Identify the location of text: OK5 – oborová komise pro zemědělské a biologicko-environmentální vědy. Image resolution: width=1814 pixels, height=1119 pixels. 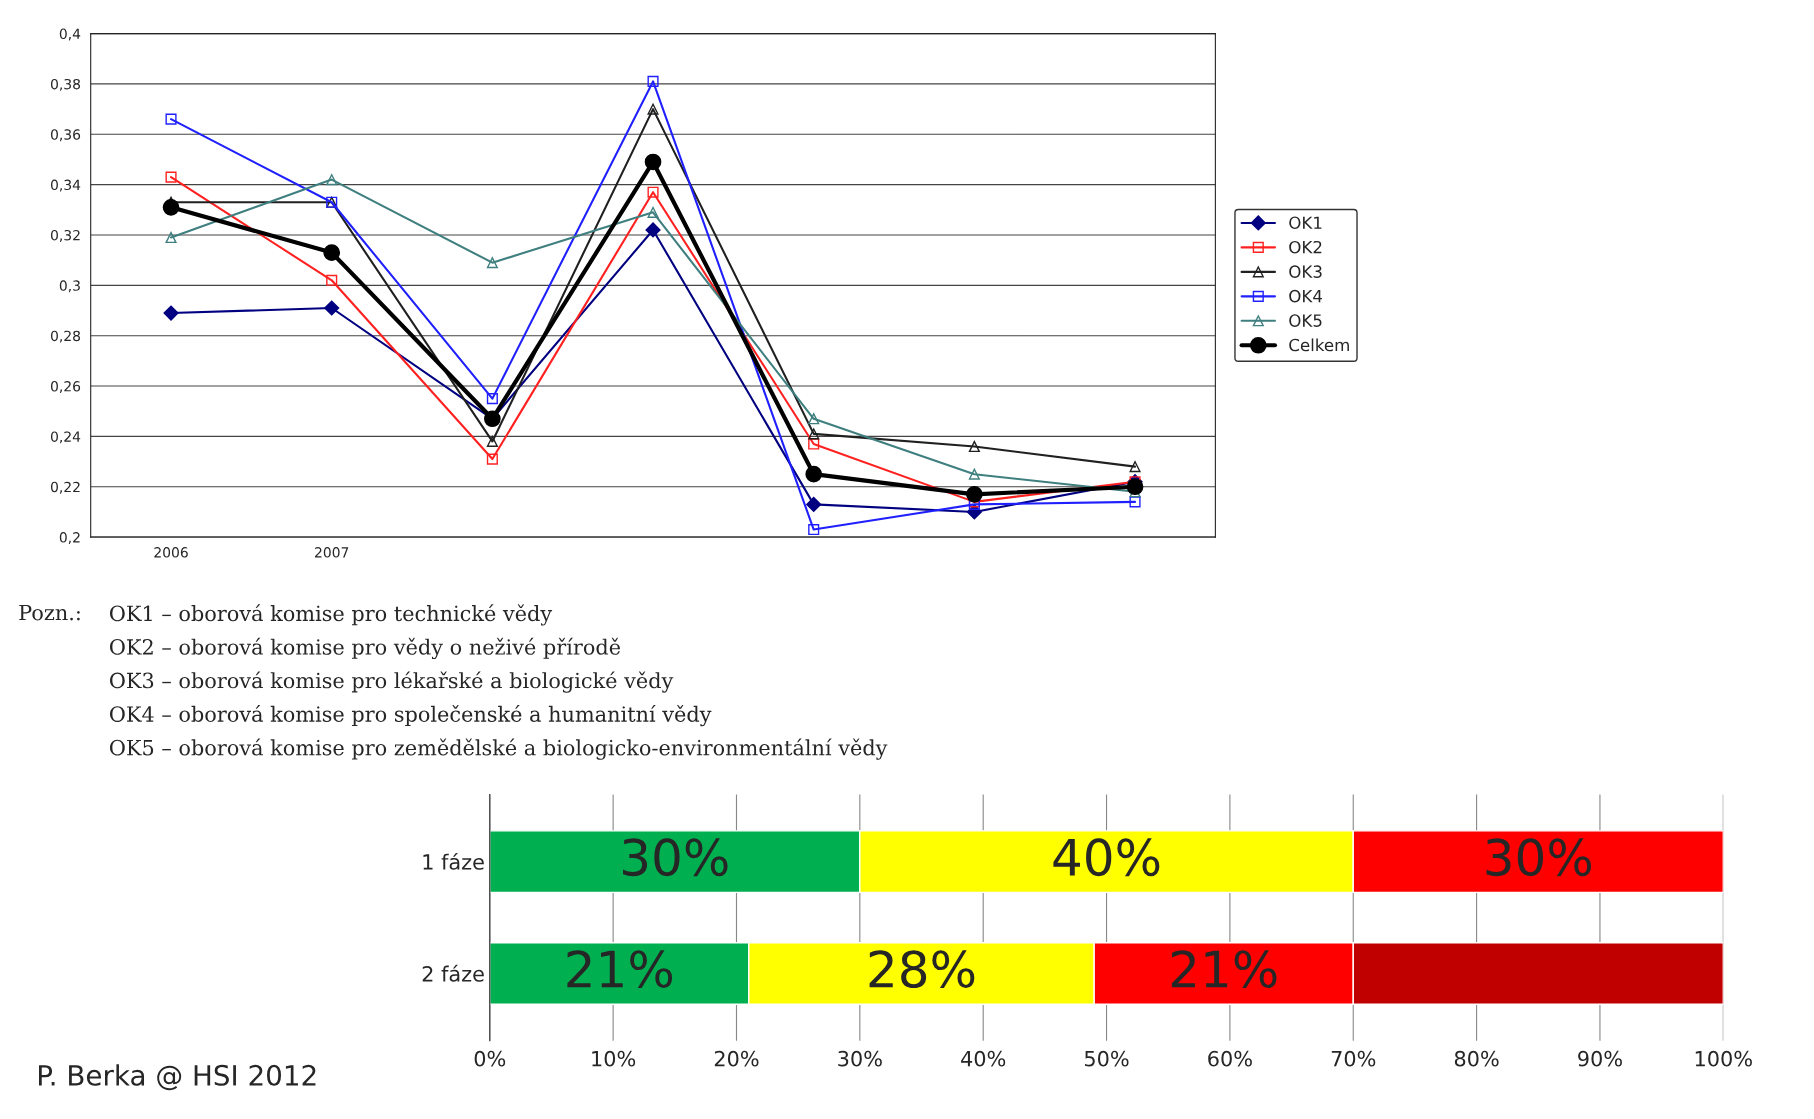
(499, 749).